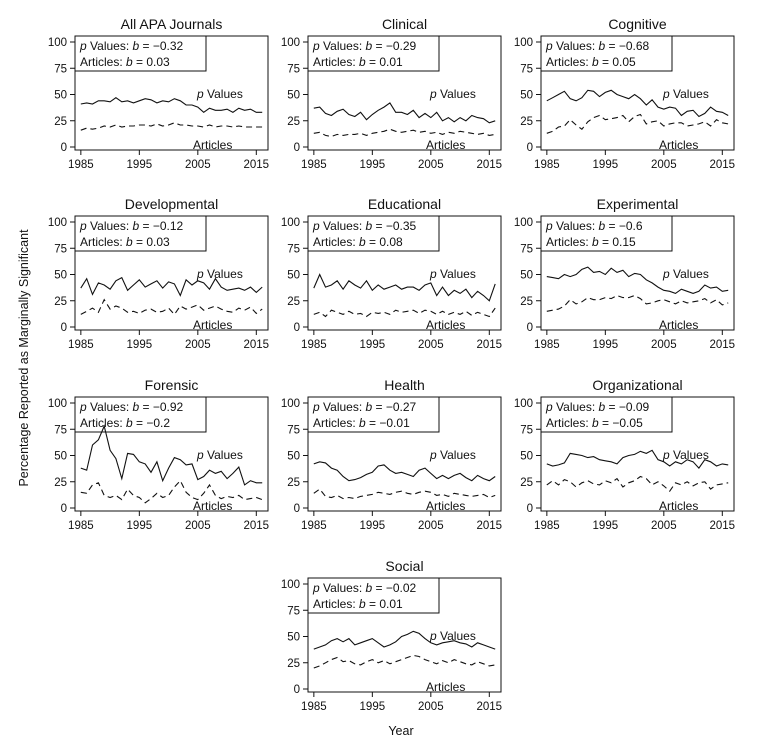 The image size is (768, 749). I want to click on x-tick-label-educational-1985: 1985, so click(314, 345).